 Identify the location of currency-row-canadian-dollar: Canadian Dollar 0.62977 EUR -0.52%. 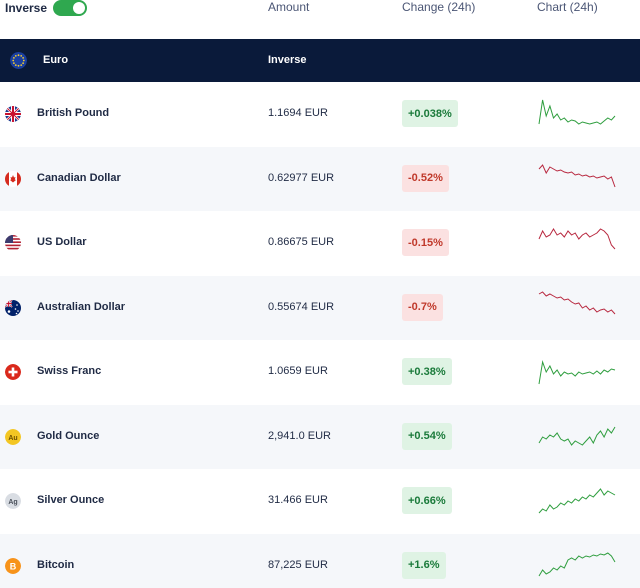
(320, 178).